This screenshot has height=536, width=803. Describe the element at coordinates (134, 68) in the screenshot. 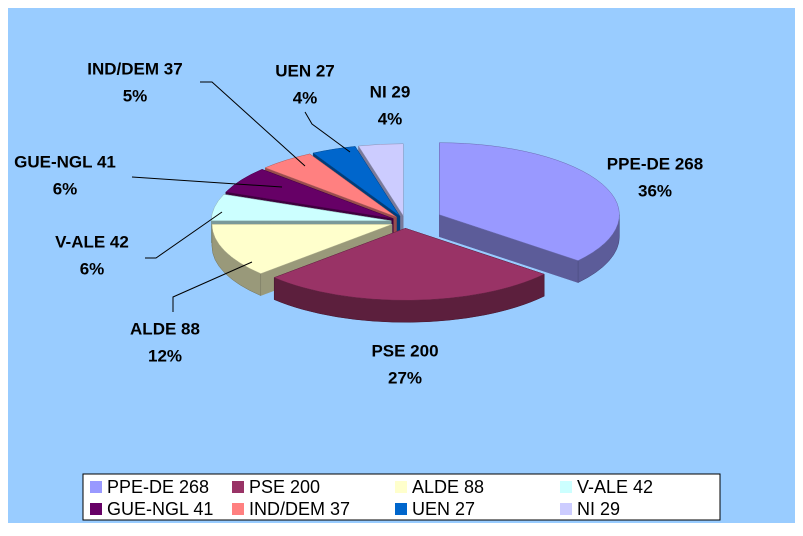

I see `data-label-name: IND/DEM 37` at that location.